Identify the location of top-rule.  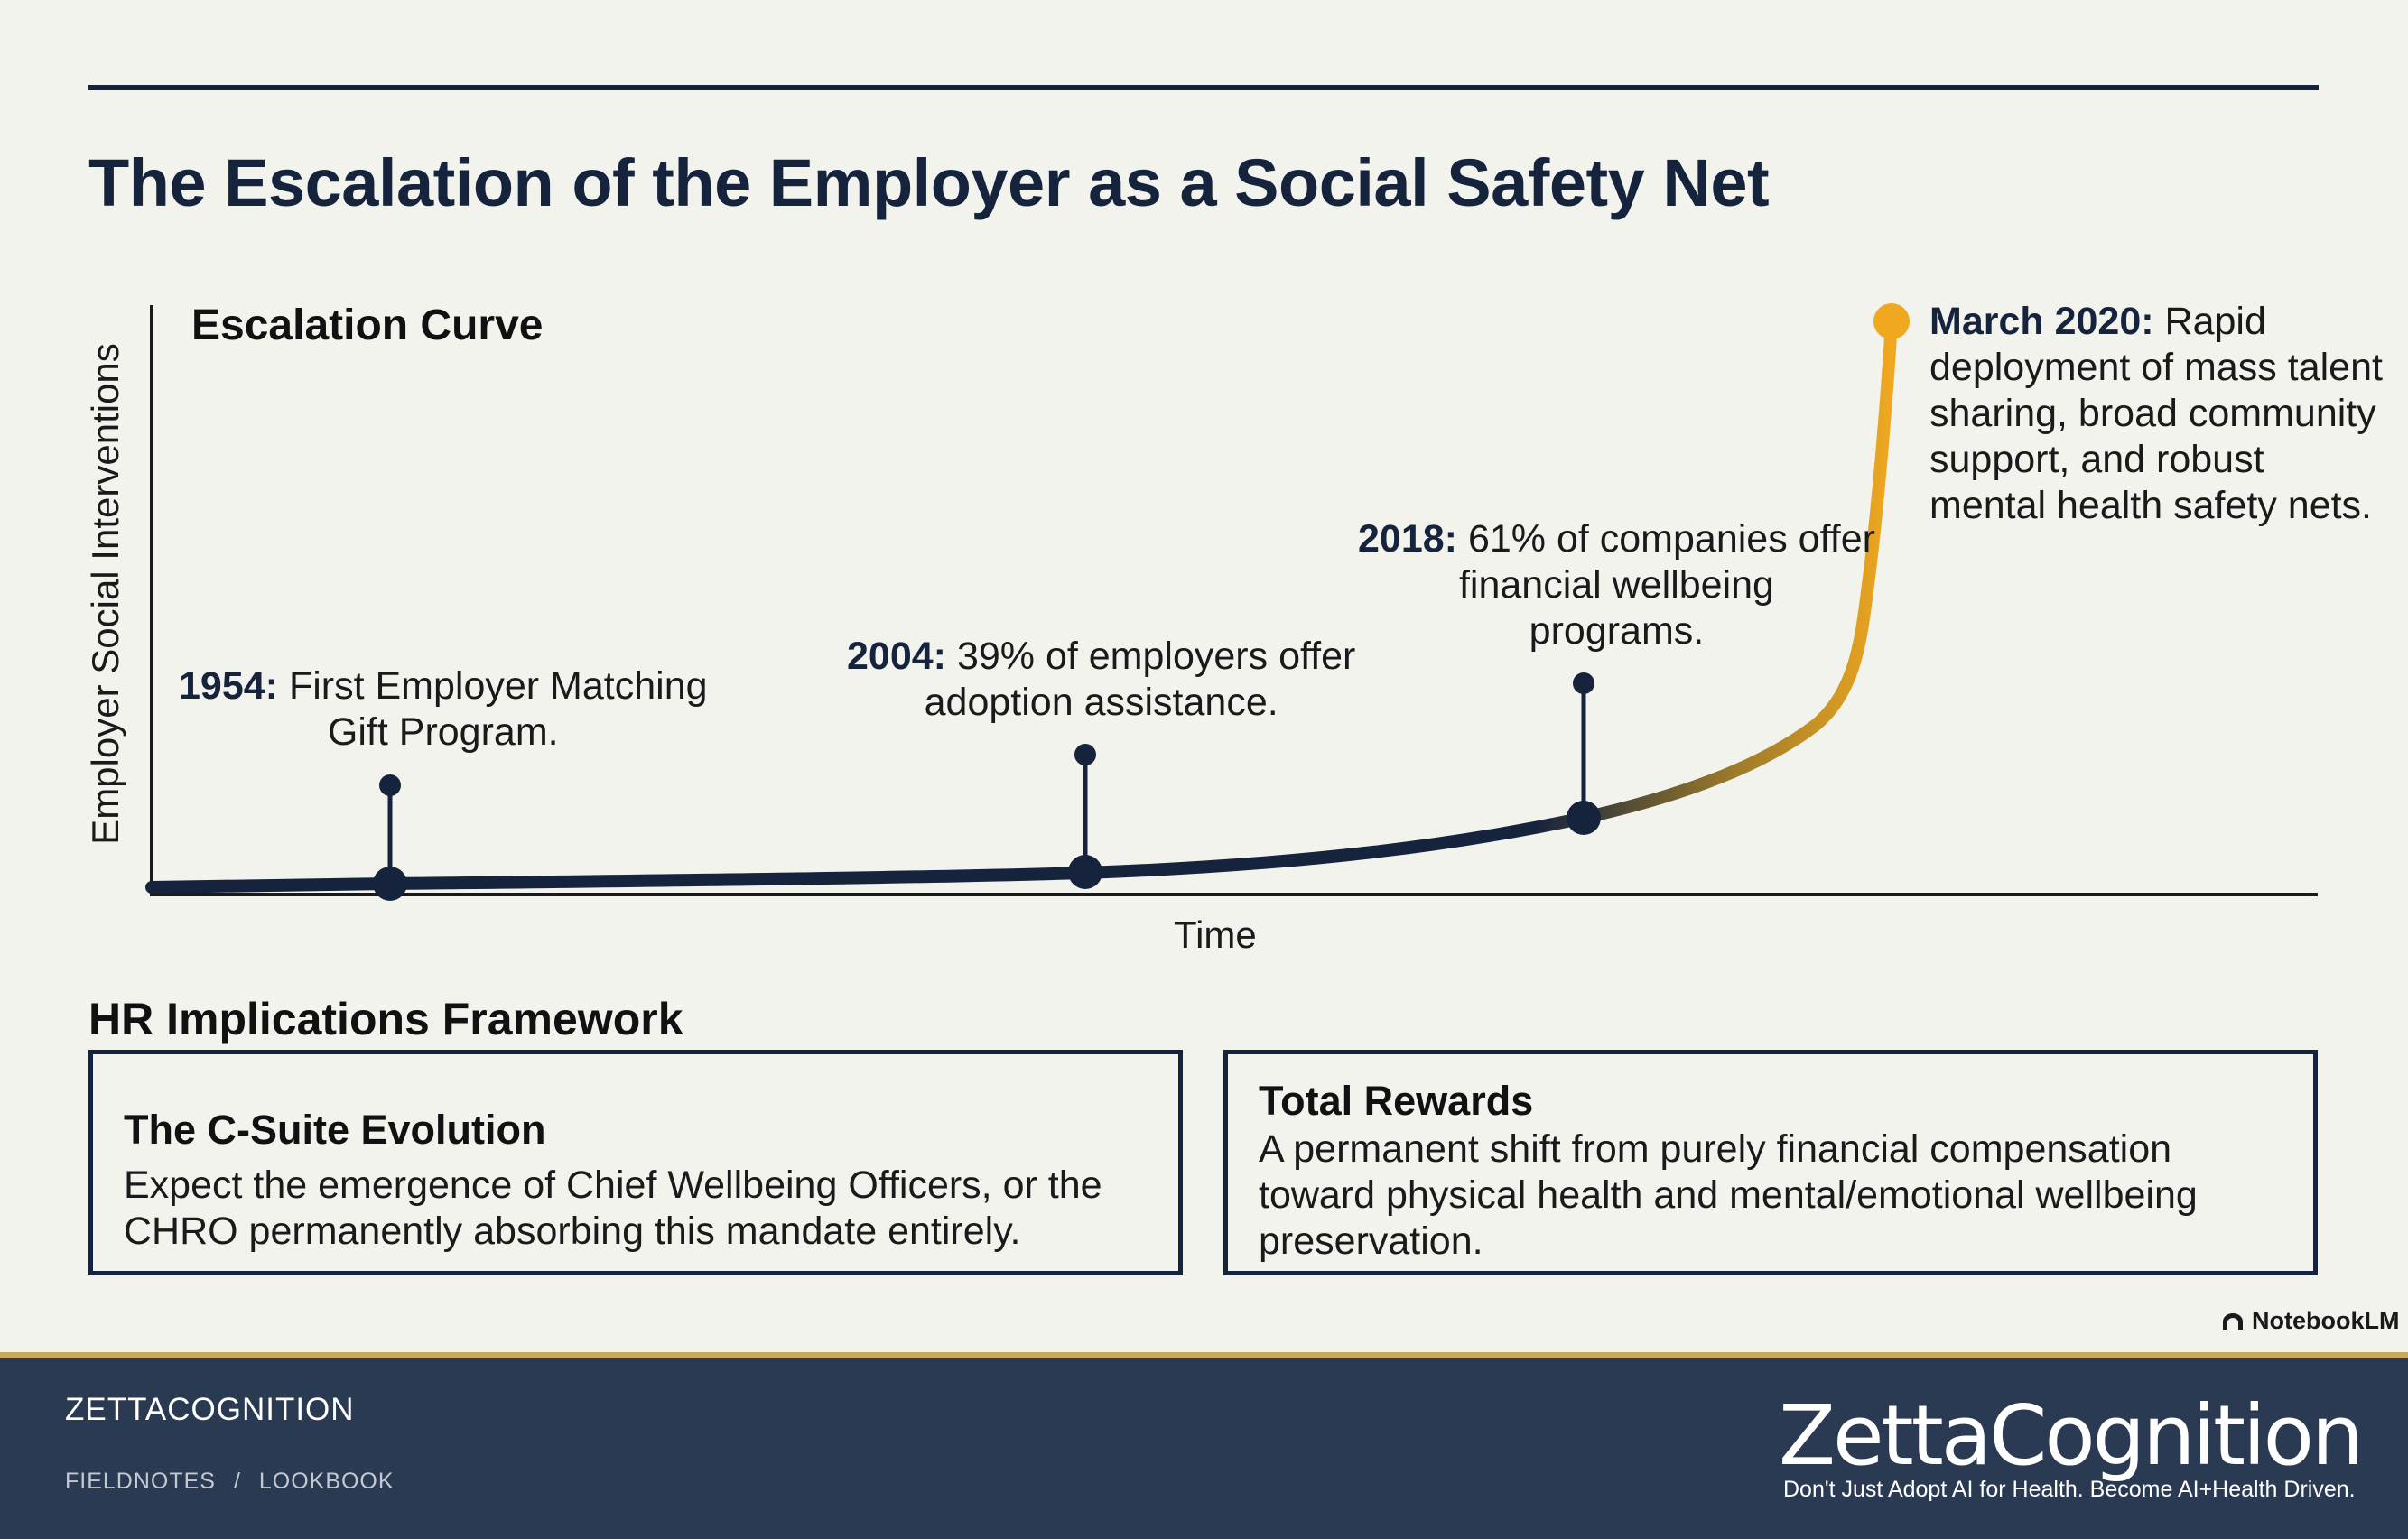
(1203, 87).